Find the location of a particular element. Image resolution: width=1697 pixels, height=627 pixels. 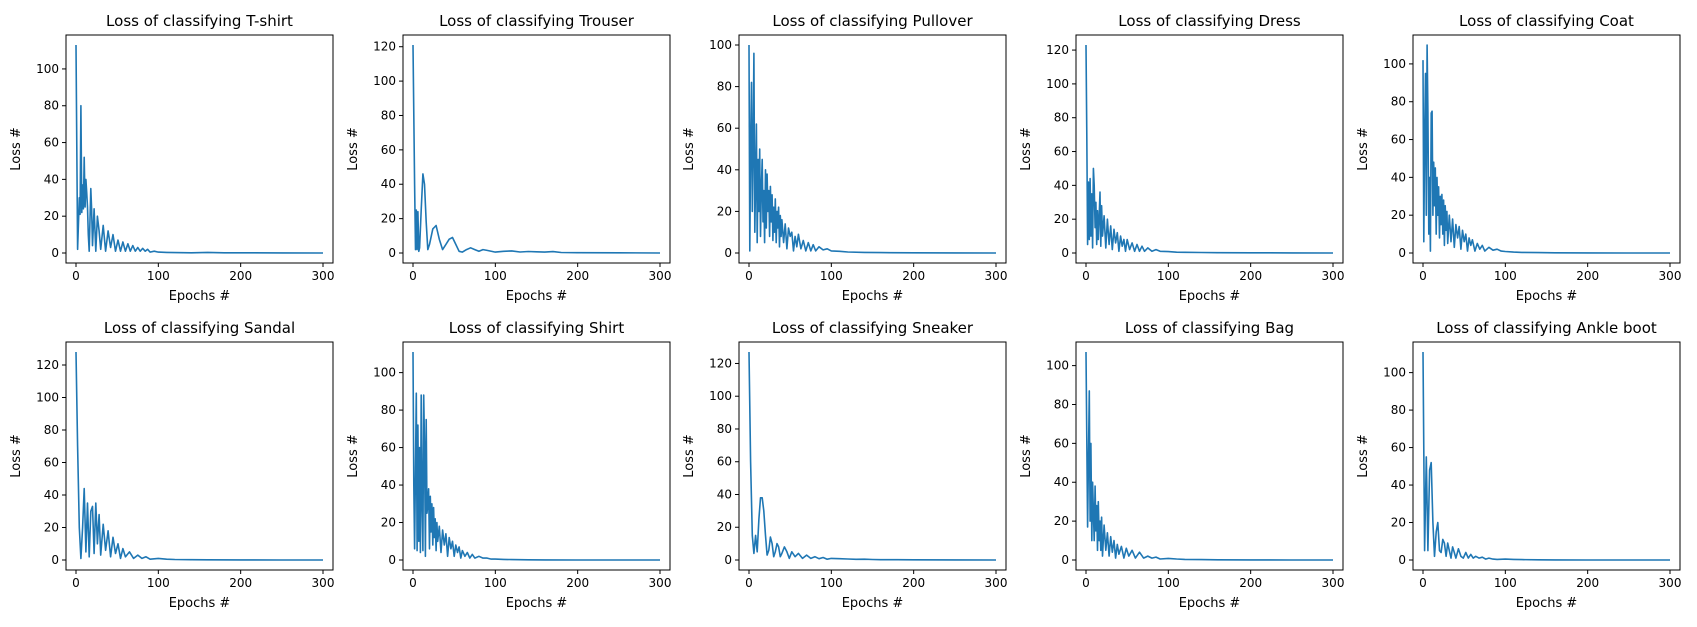

subplot-title: Loss of classifying Sneaker is located at coordinates (873, 328).